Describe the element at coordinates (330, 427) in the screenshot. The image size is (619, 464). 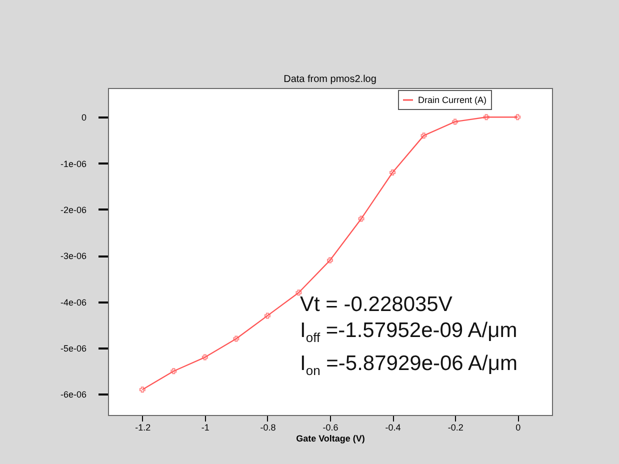
I see `x-tick-label: -0.6` at that location.